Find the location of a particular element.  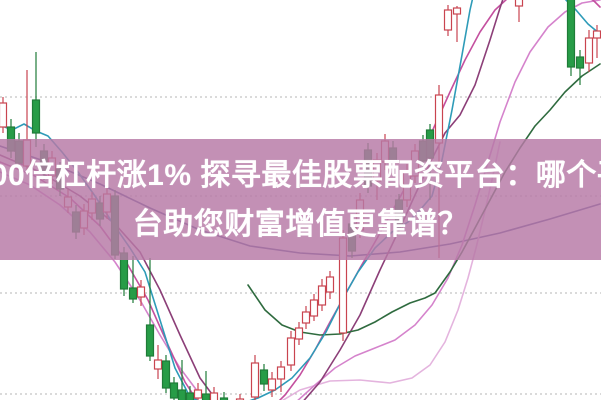

headline-line-2: 台助您财富增值更靠谱？ is located at coordinates (300, 224).